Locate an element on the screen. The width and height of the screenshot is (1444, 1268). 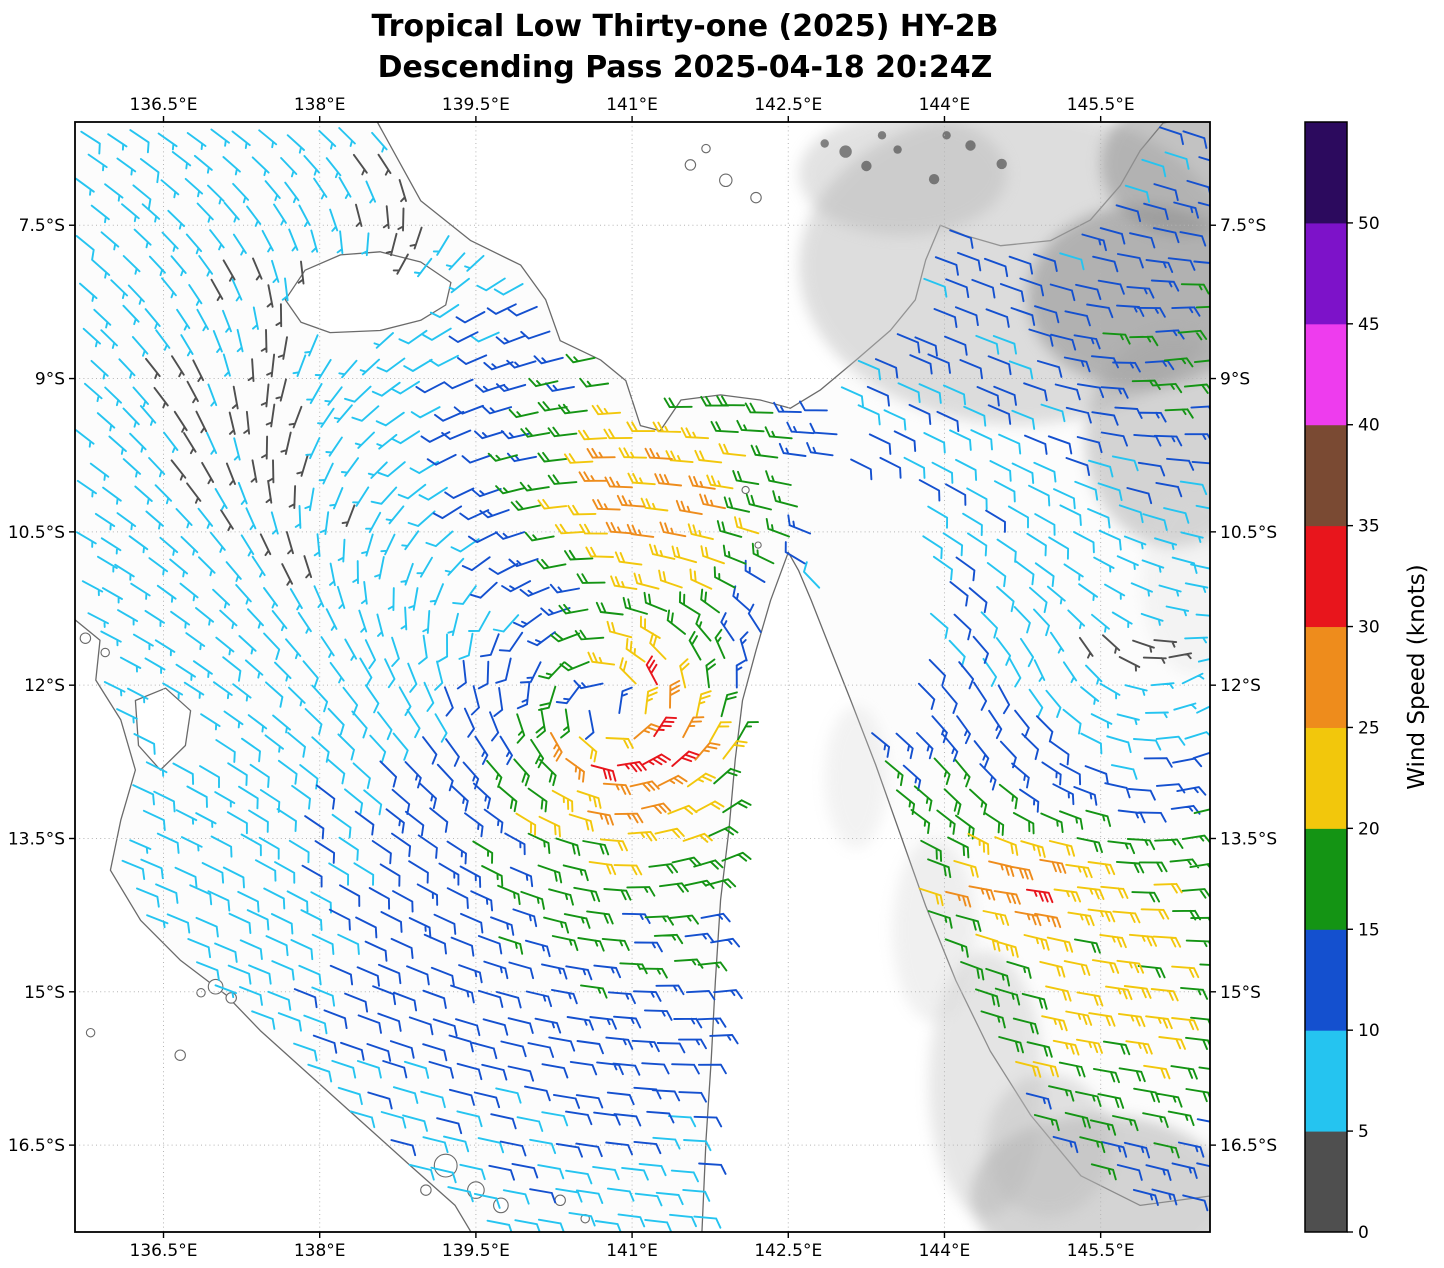
y-tick-label-left: 12°S is located at coordinates (44, 686).